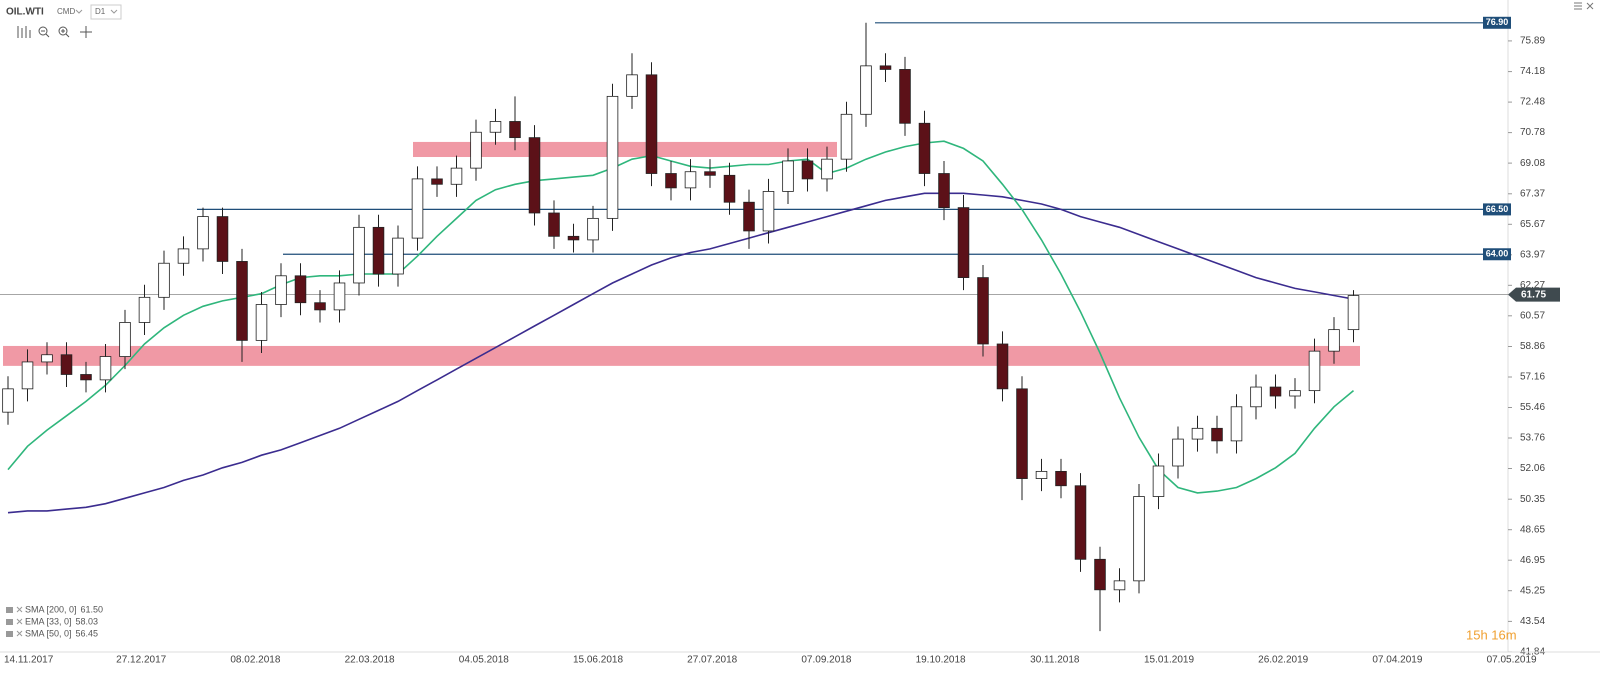  I want to click on x-tick-label: 30.11.2018, so click(1055, 660).